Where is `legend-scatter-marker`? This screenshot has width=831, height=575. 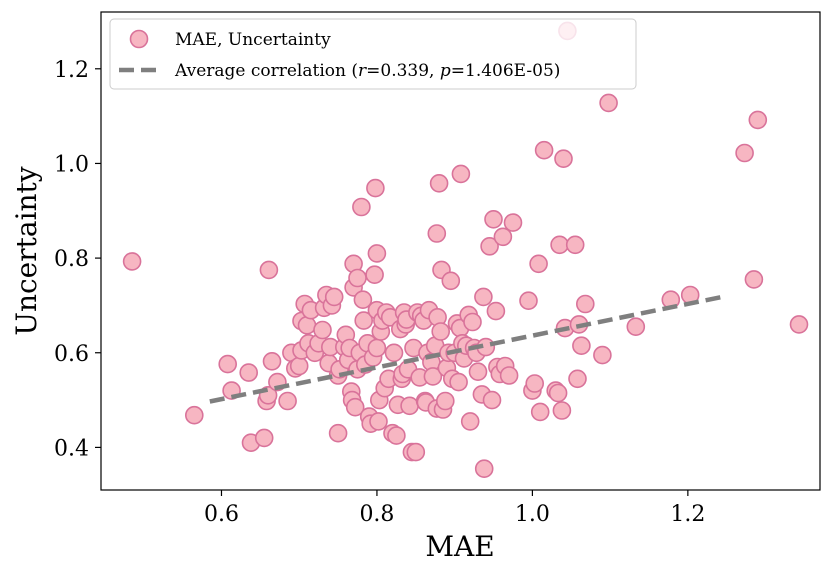
legend-scatter-marker is located at coordinates (139, 39).